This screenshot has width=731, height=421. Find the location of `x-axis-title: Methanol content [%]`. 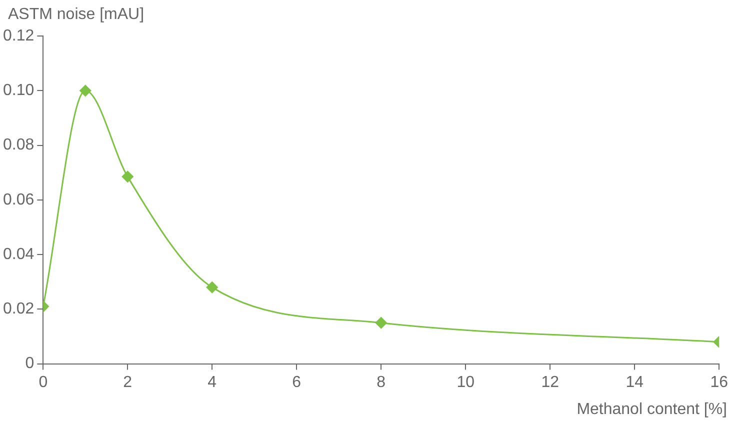

x-axis-title: Methanol content [%] is located at coordinates (651, 410).